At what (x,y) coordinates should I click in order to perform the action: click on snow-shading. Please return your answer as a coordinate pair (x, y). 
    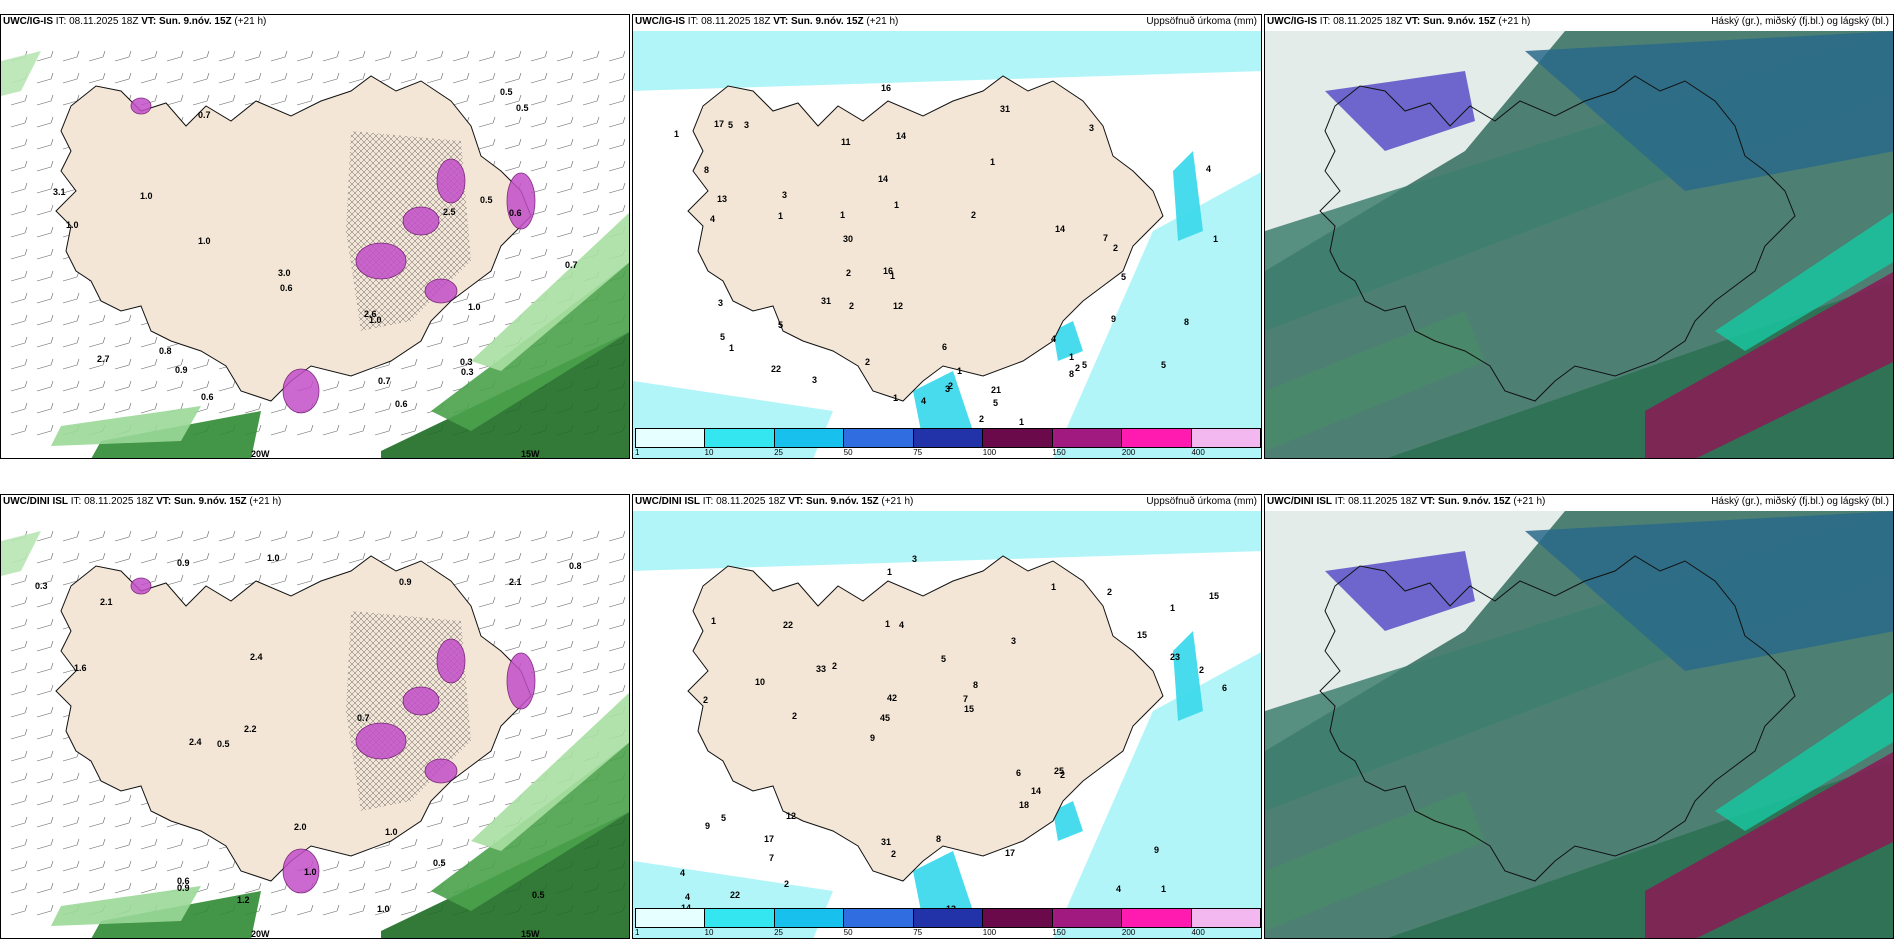
    Looking at the image, I should click on (530, 346).